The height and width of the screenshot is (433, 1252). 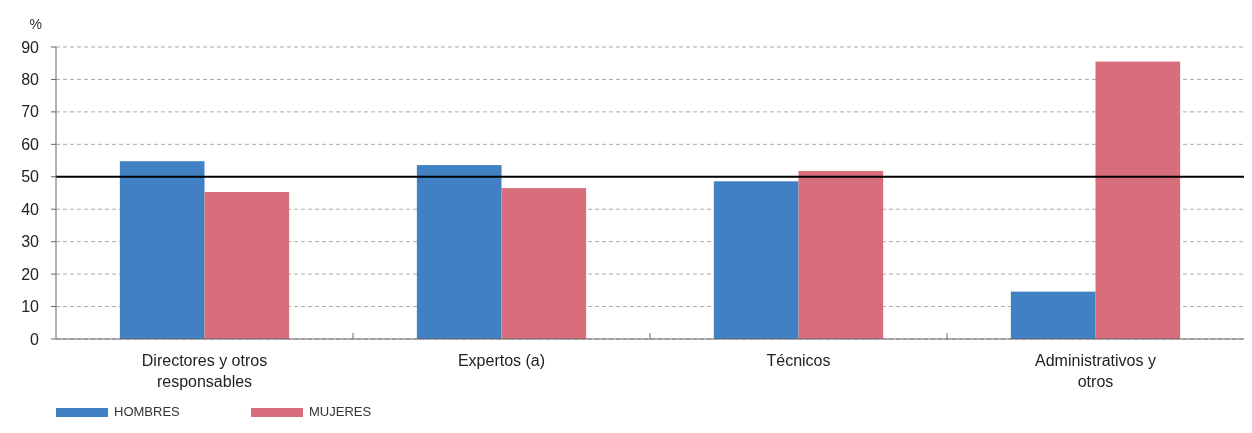 I want to click on x-tick-label: Administrativos y otros, so click(x=1095, y=371).